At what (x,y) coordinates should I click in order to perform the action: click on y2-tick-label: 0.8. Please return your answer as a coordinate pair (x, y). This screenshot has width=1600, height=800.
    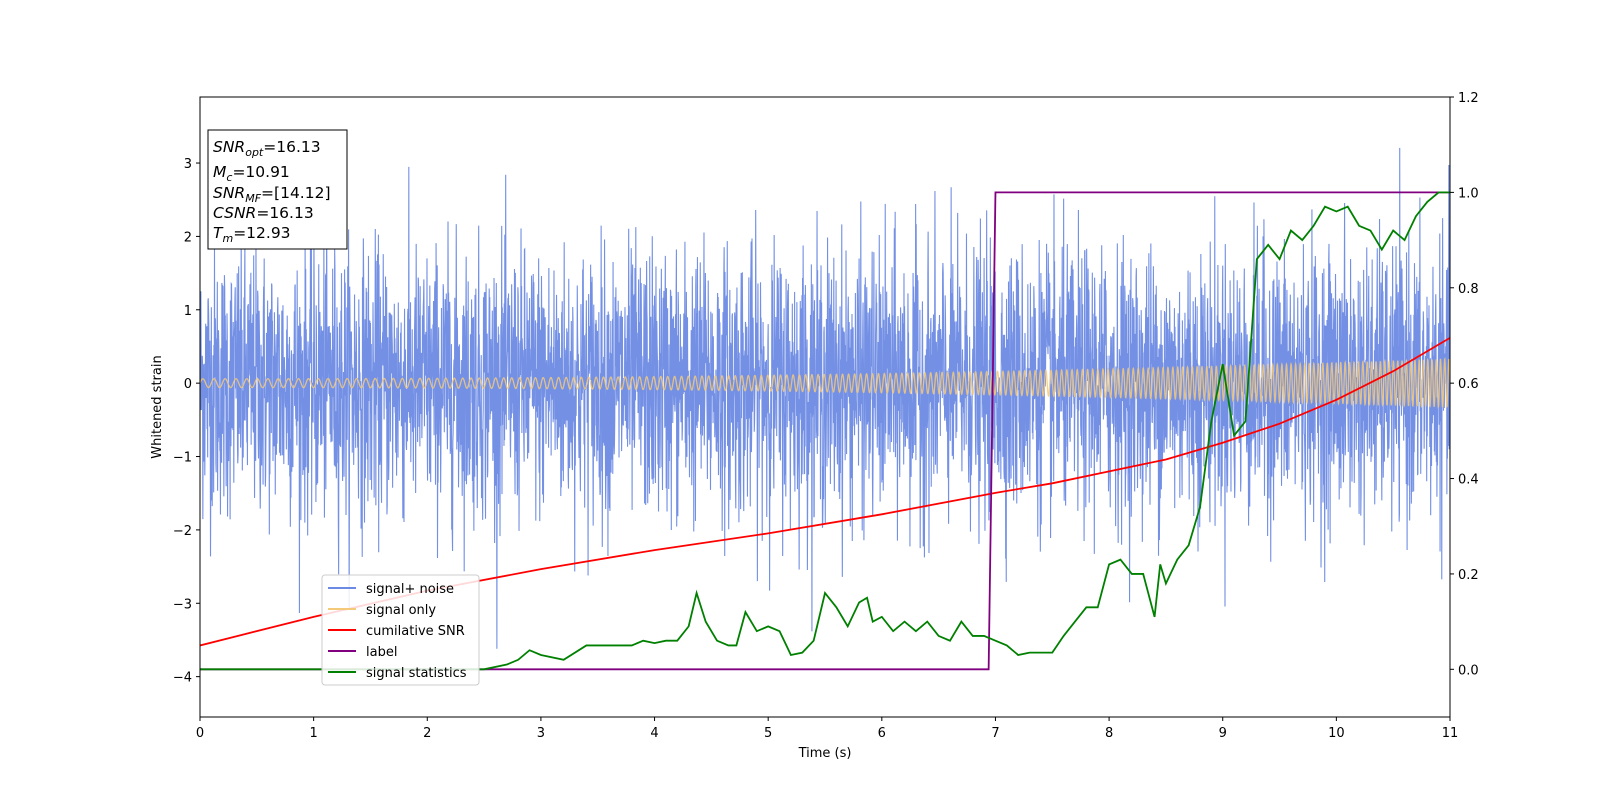
    Looking at the image, I should click on (1468, 289).